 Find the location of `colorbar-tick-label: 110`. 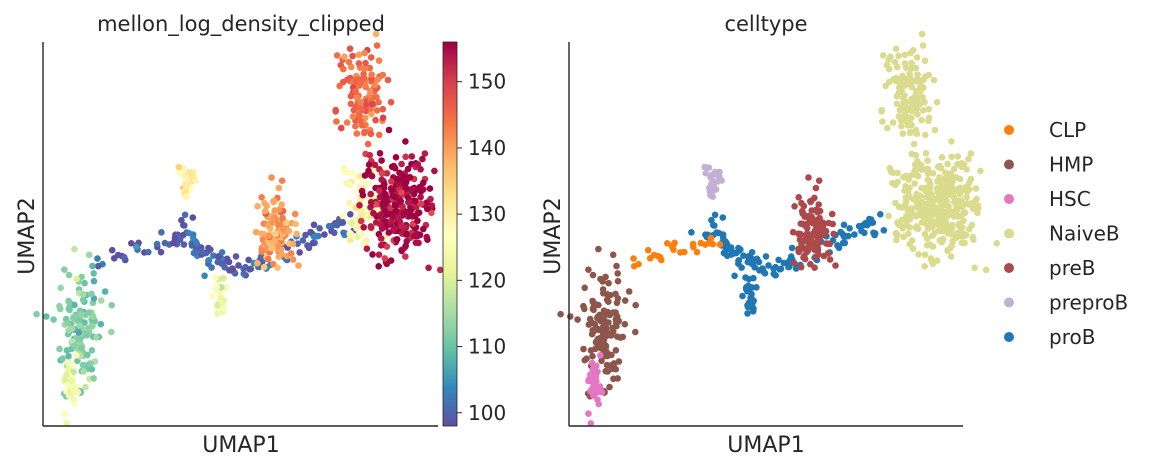

colorbar-tick-label: 110 is located at coordinates (487, 347).